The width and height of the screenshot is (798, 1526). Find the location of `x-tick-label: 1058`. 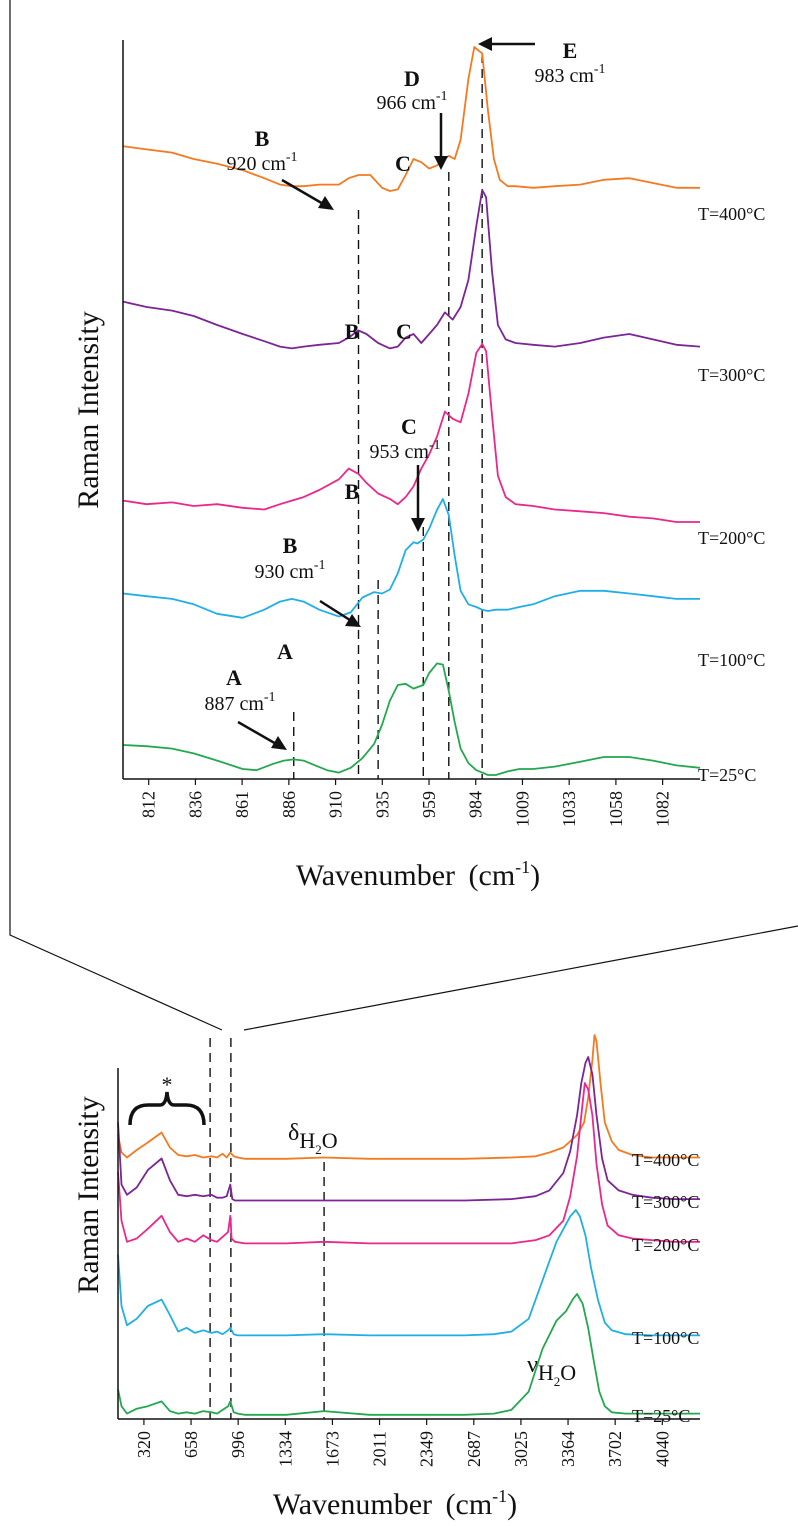

x-tick-label: 1058 is located at coordinates (616, 809).